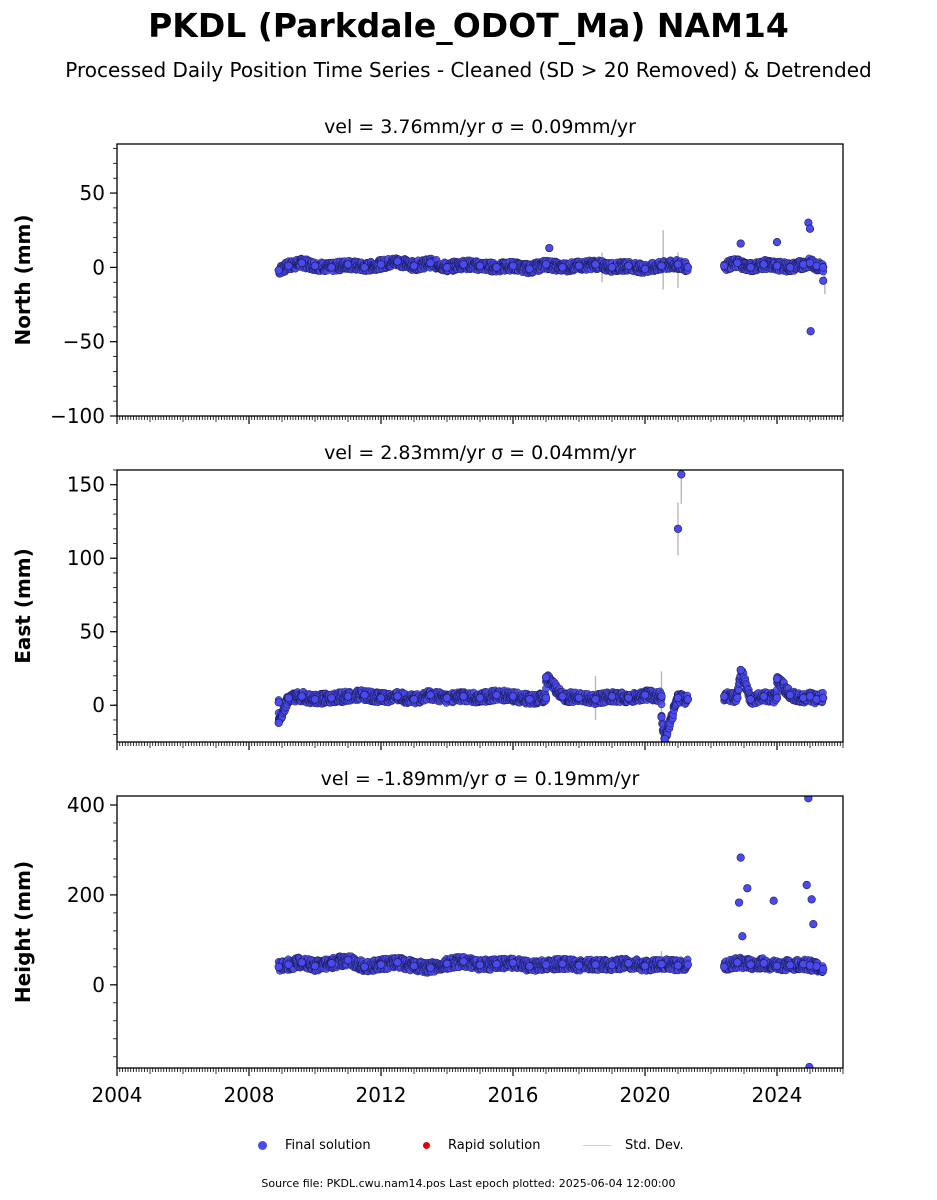 The height and width of the screenshot is (1200, 937). I want to click on y-tick-label: 0, so click(98, 705).